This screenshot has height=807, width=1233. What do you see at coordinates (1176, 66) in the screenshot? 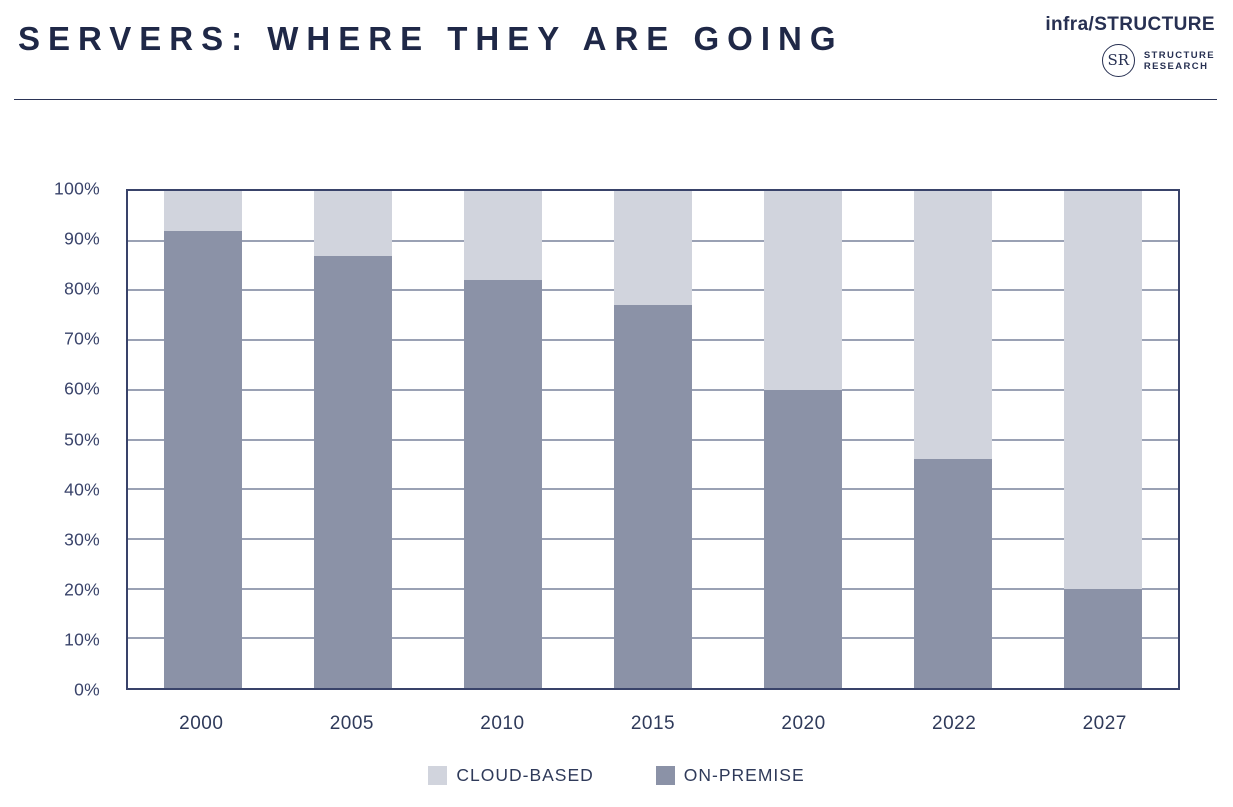
I see `org-name-line2: RESEARCH` at bounding box center [1176, 66].